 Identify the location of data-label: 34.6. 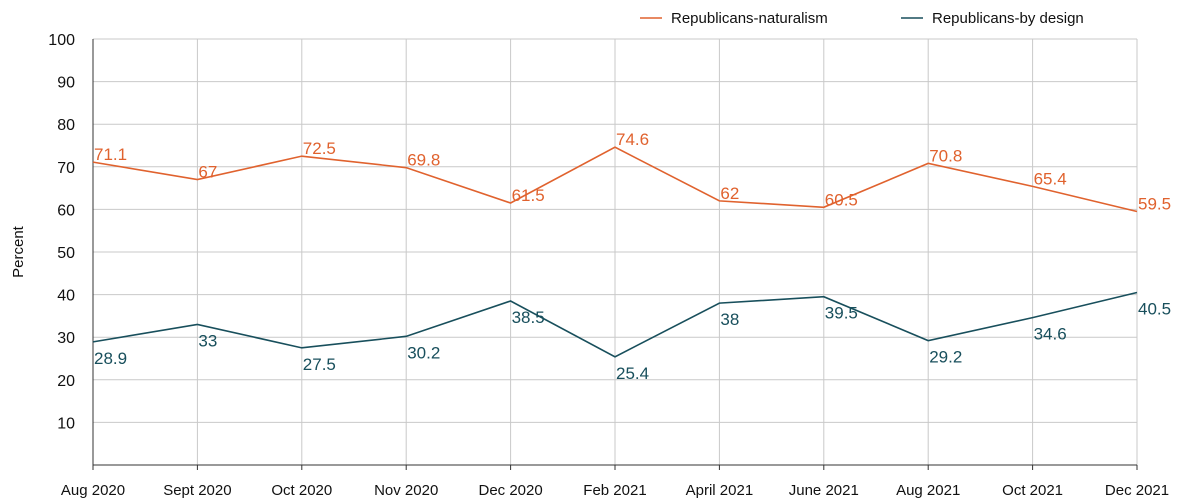
(1050, 334).